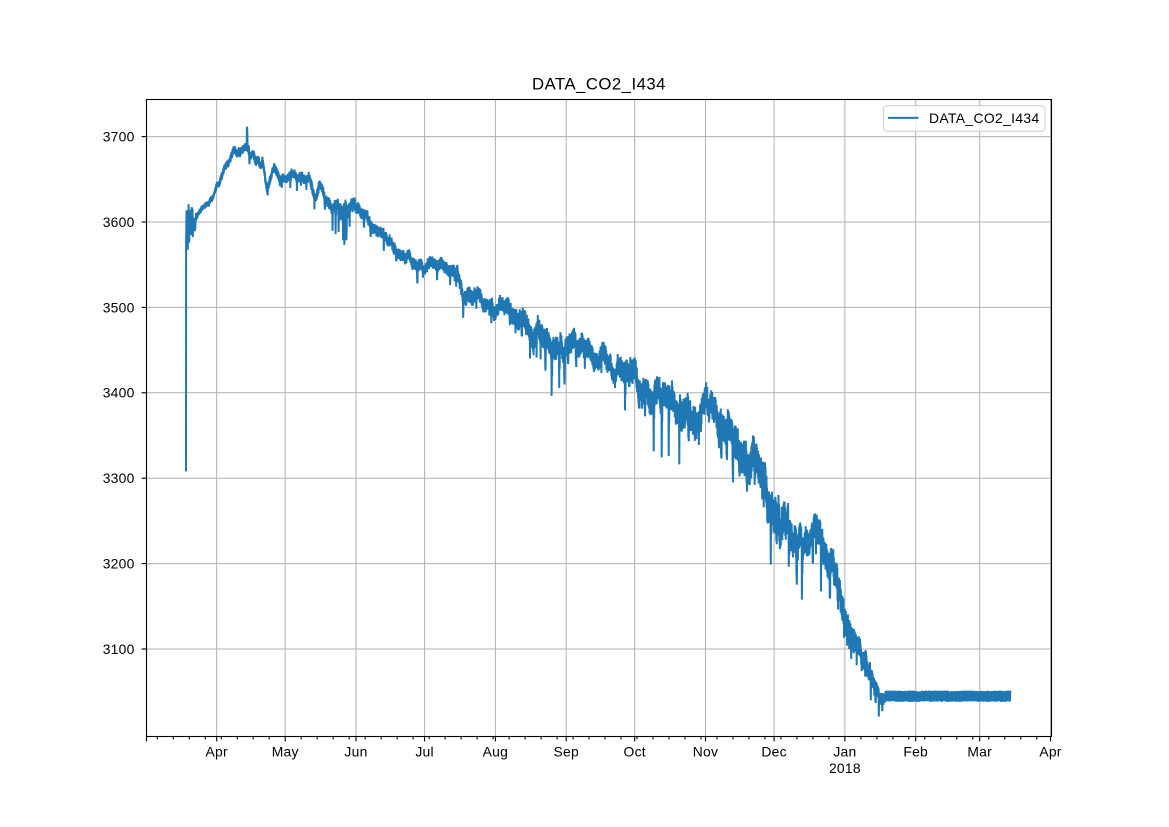  What do you see at coordinates (119, 137) in the screenshot?
I see `svg-text: 3700` at bounding box center [119, 137].